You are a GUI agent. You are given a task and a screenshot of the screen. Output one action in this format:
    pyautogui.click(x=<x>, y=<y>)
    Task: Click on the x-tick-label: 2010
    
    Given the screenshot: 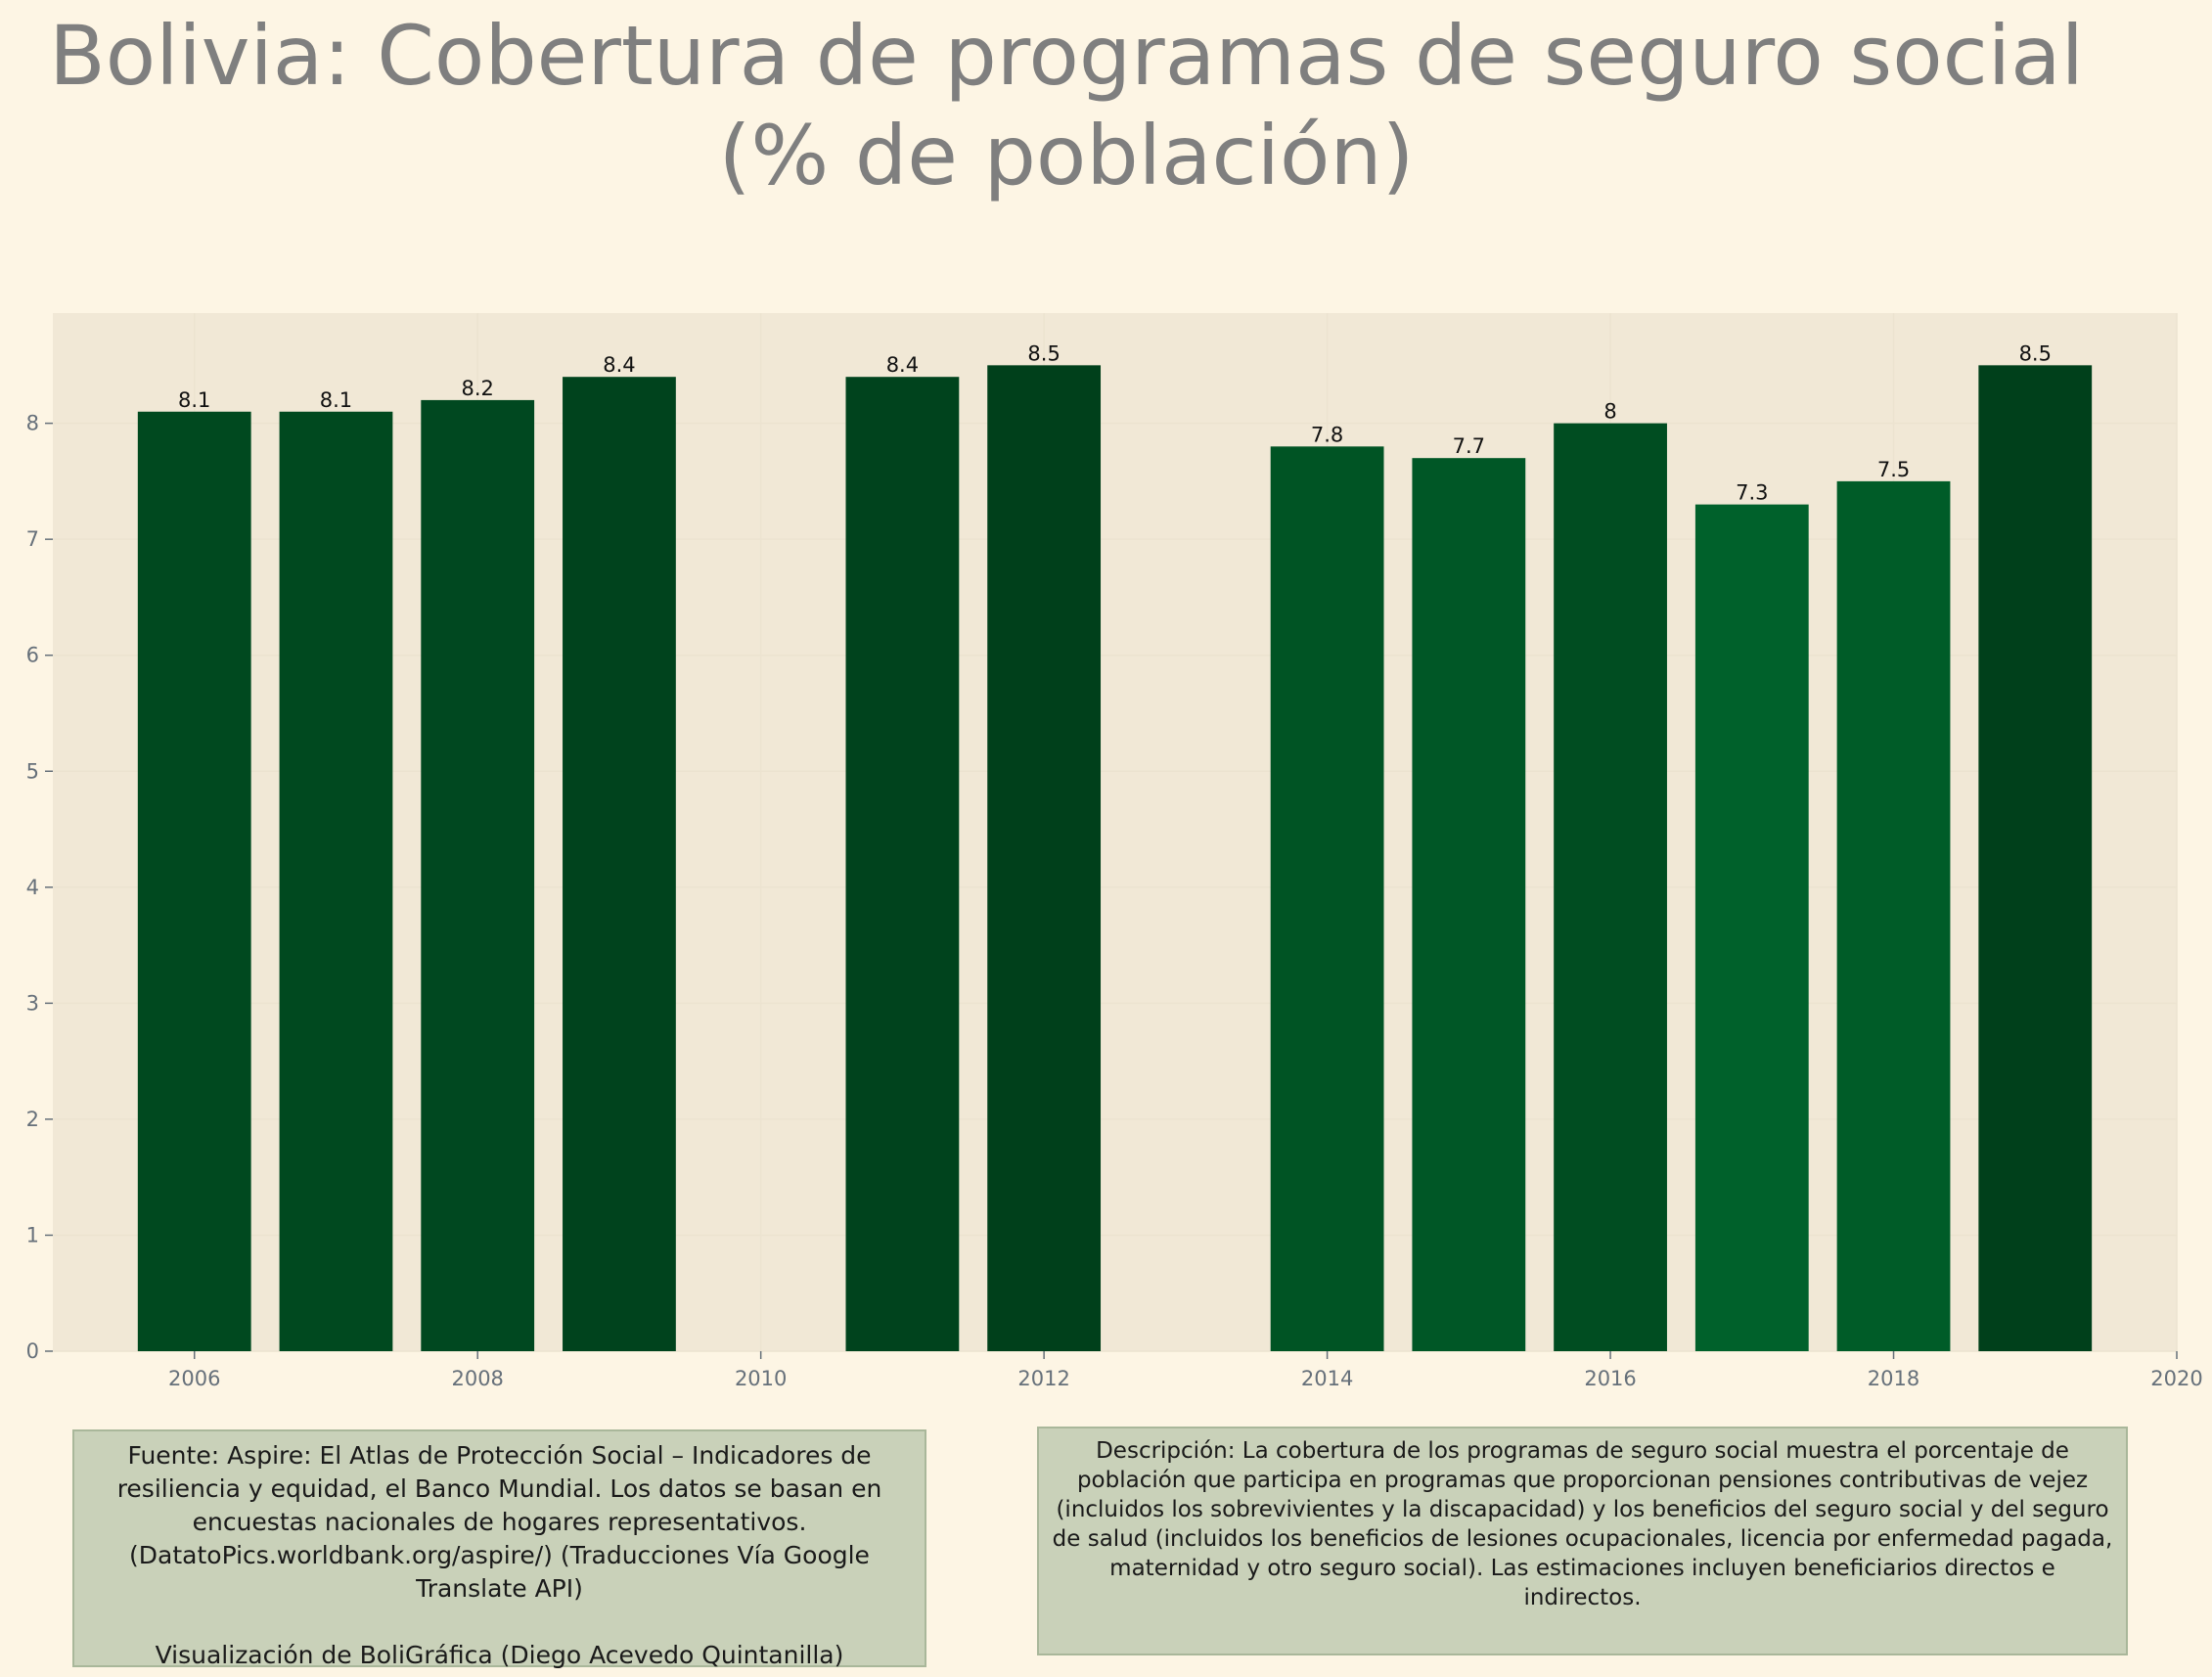 What is the action you would take?
    pyautogui.click(x=761, y=1378)
    